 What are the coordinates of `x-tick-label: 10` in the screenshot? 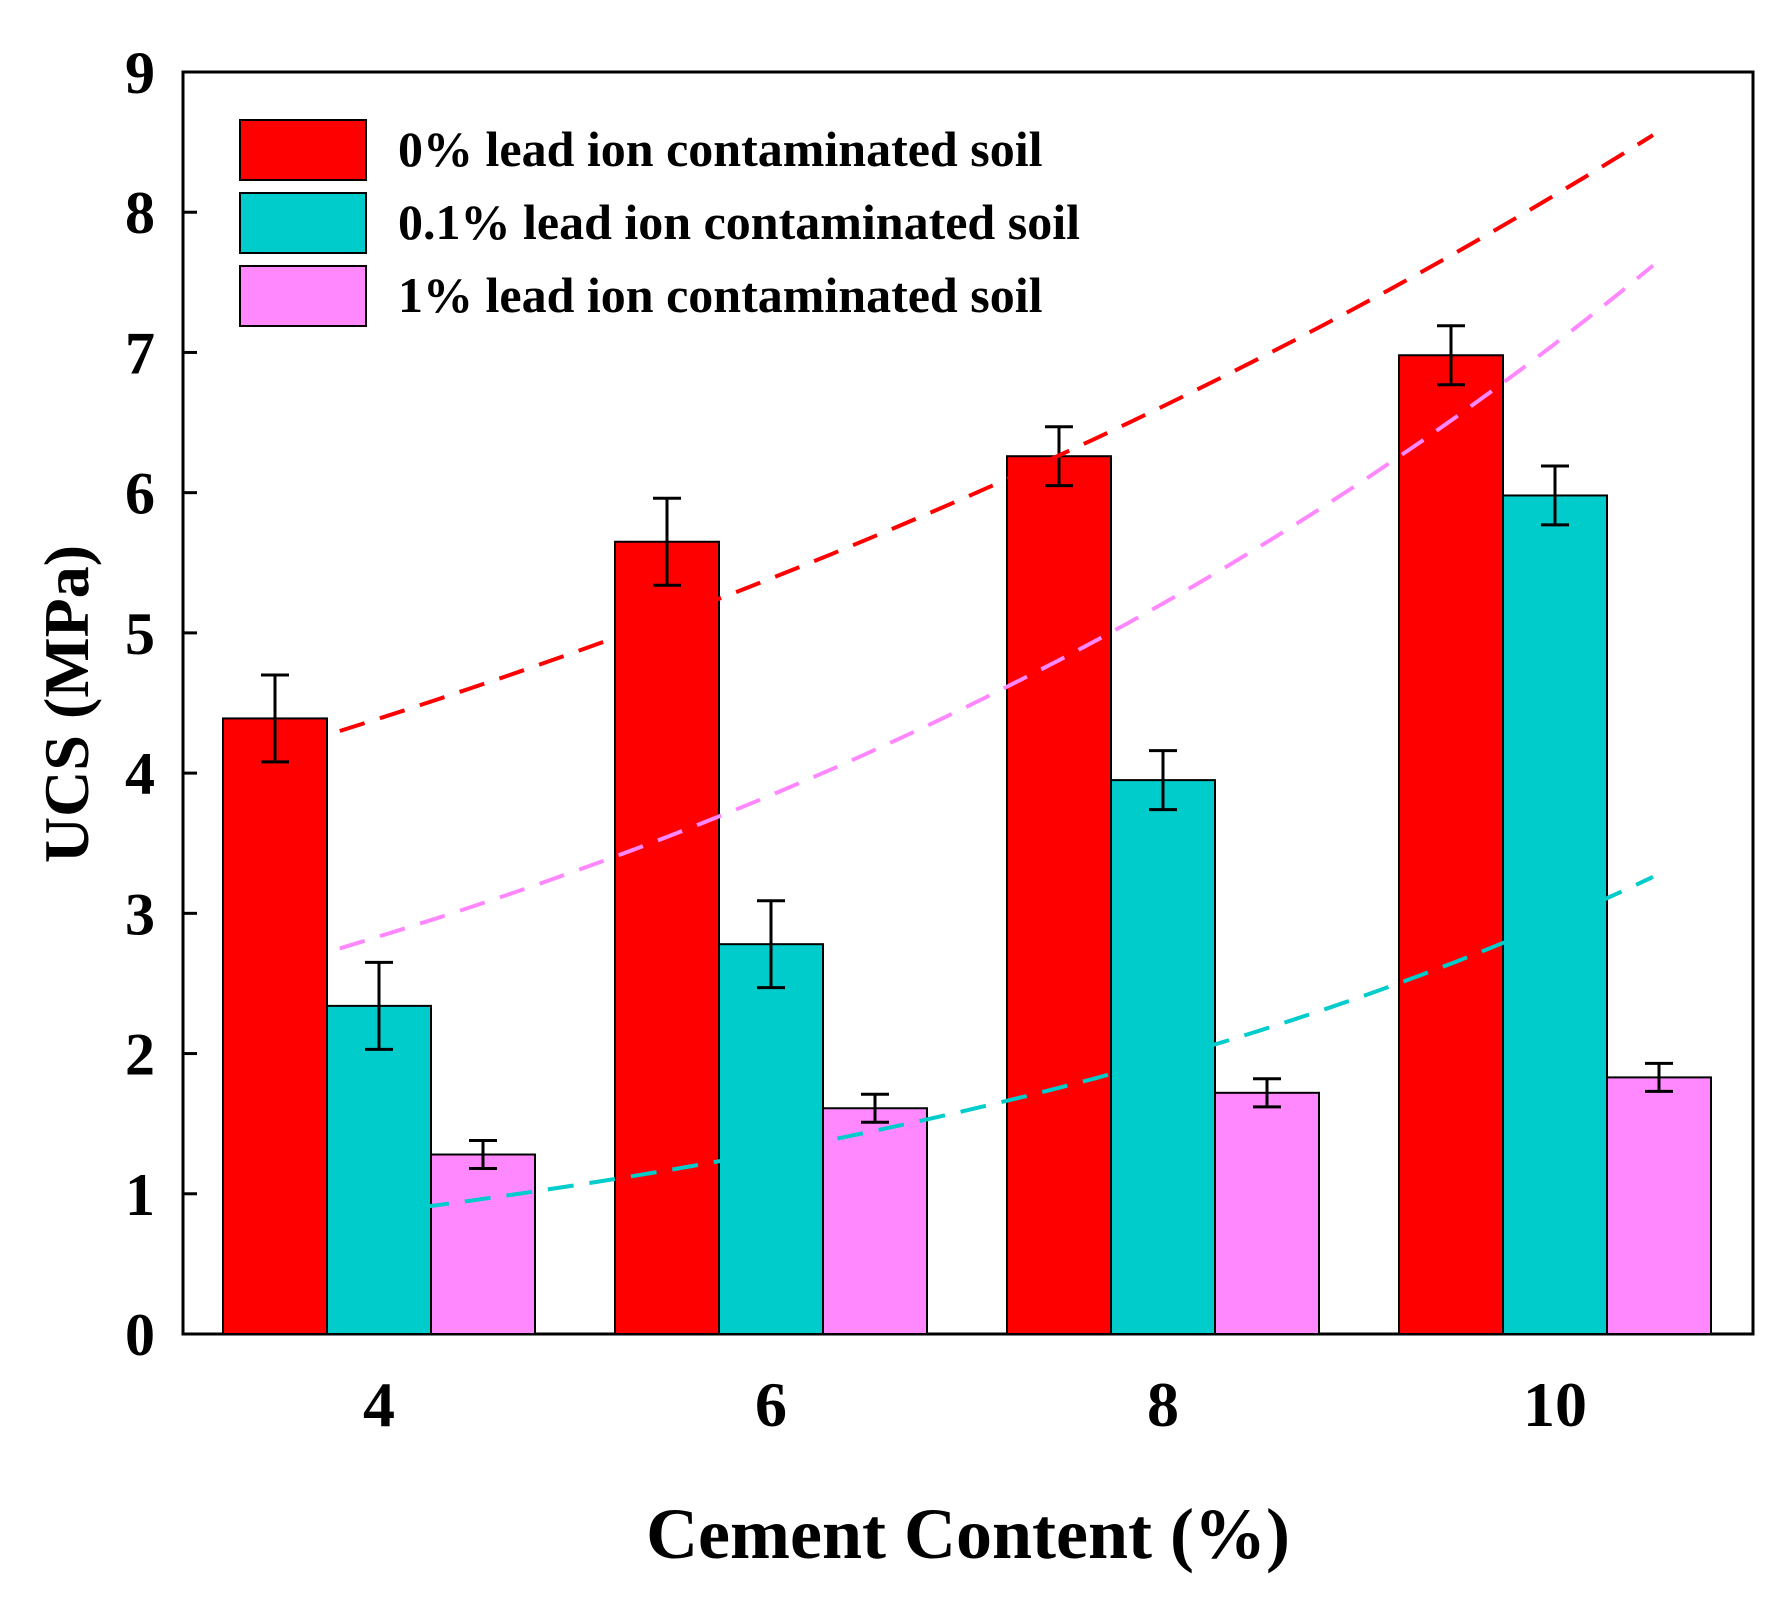 It's located at (1555, 1404).